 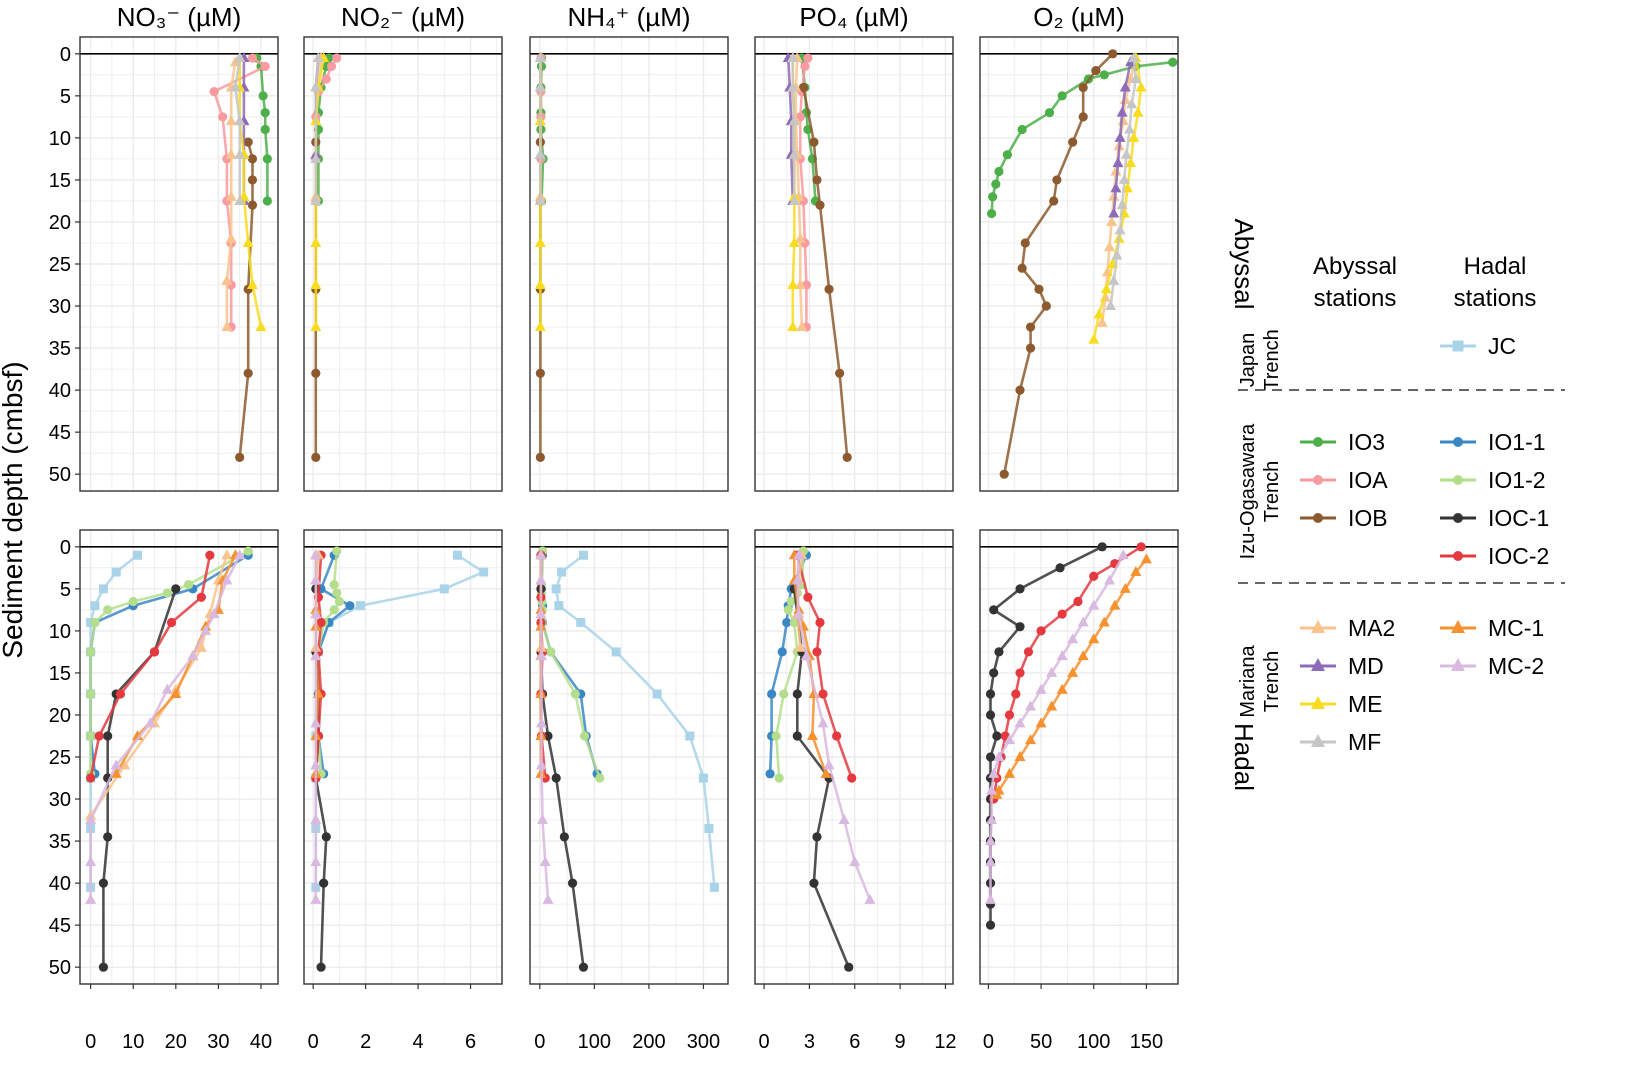 What do you see at coordinates (176, 1042) in the screenshot?
I see `x-tick-label: 20` at bounding box center [176, 1042].